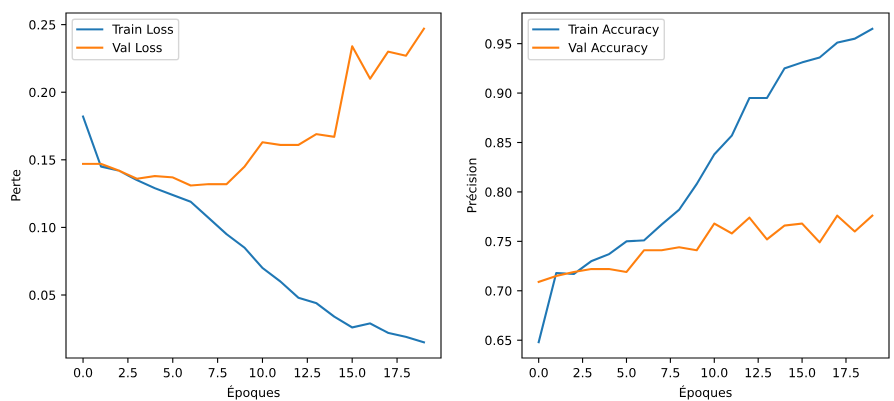  What do you see at coordinates (498, 44) in the screenshot?
I see `y-tick-label: 0.95` at bounding box center [498, 44].